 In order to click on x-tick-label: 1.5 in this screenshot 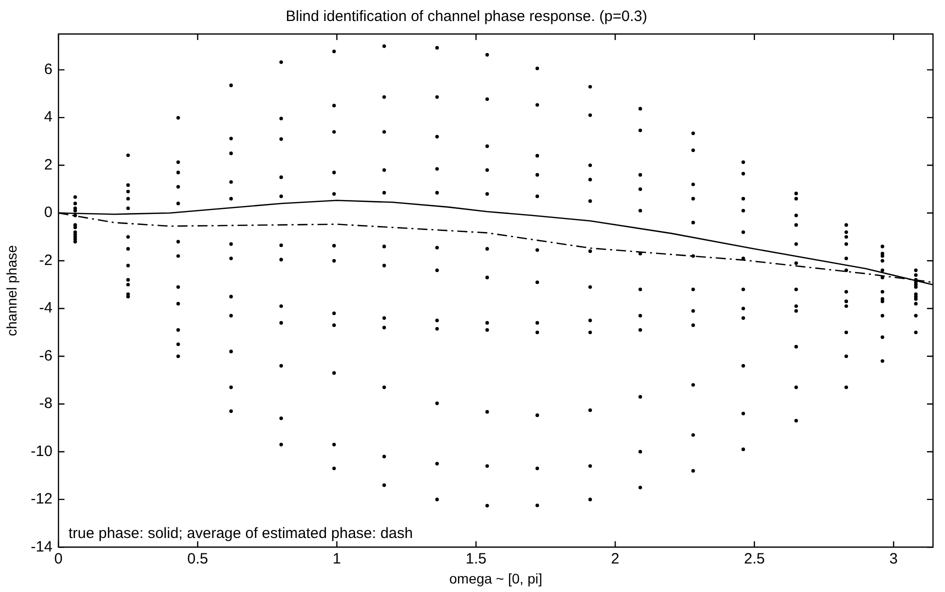, I will do `click(476, 559)`.